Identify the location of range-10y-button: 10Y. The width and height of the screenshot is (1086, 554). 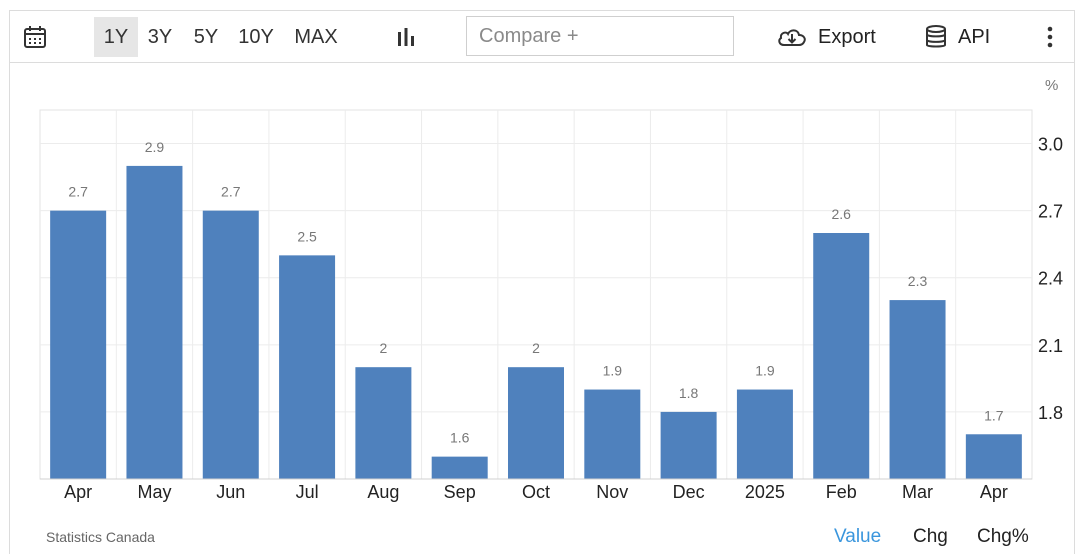
(256, 36).